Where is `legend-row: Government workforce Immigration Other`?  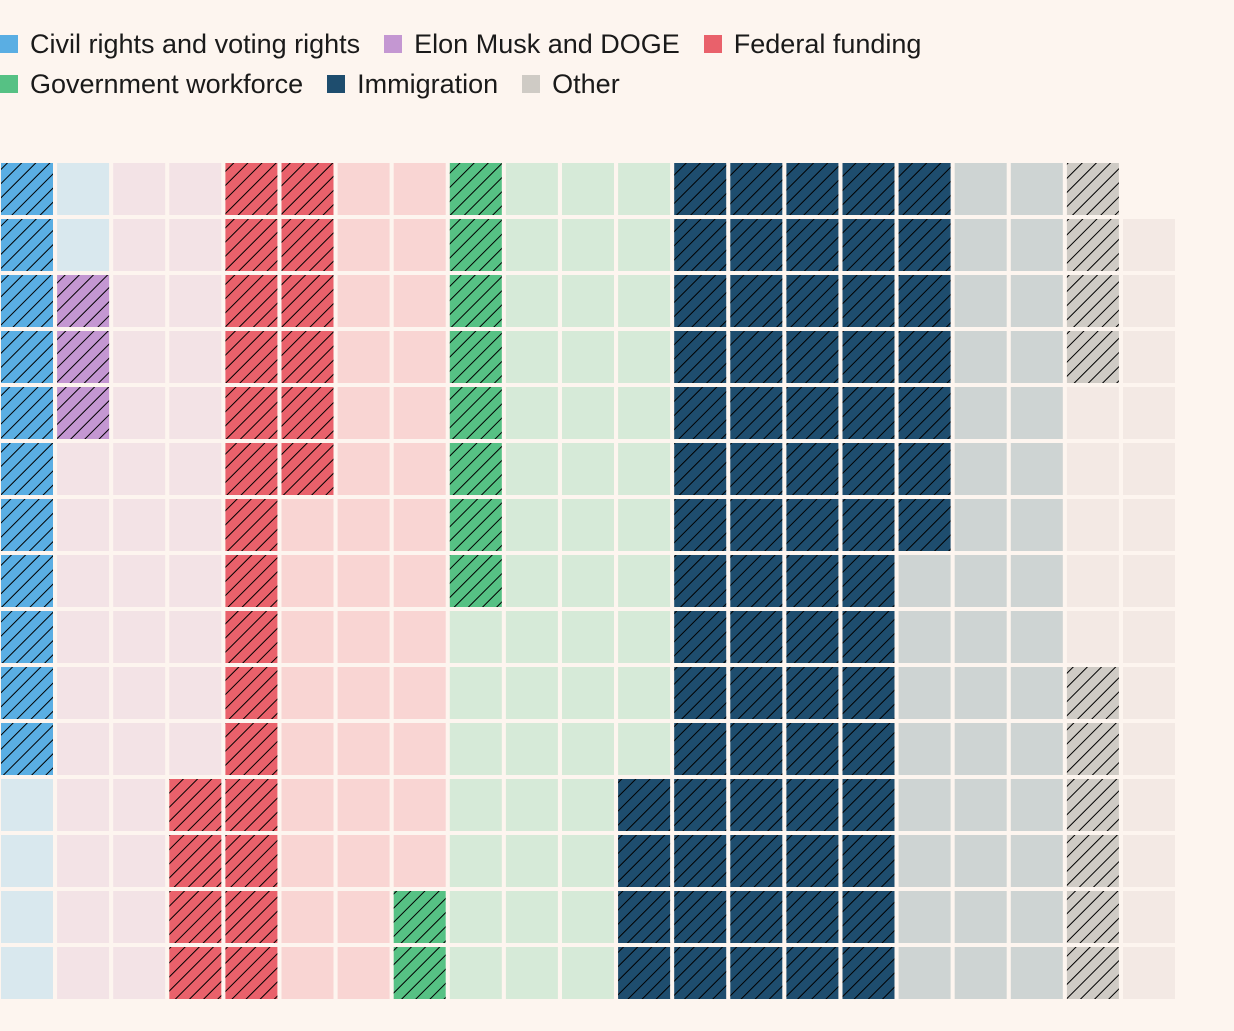
legend-row: Government workforce Immigration Other is located at coordinates (617, 84).